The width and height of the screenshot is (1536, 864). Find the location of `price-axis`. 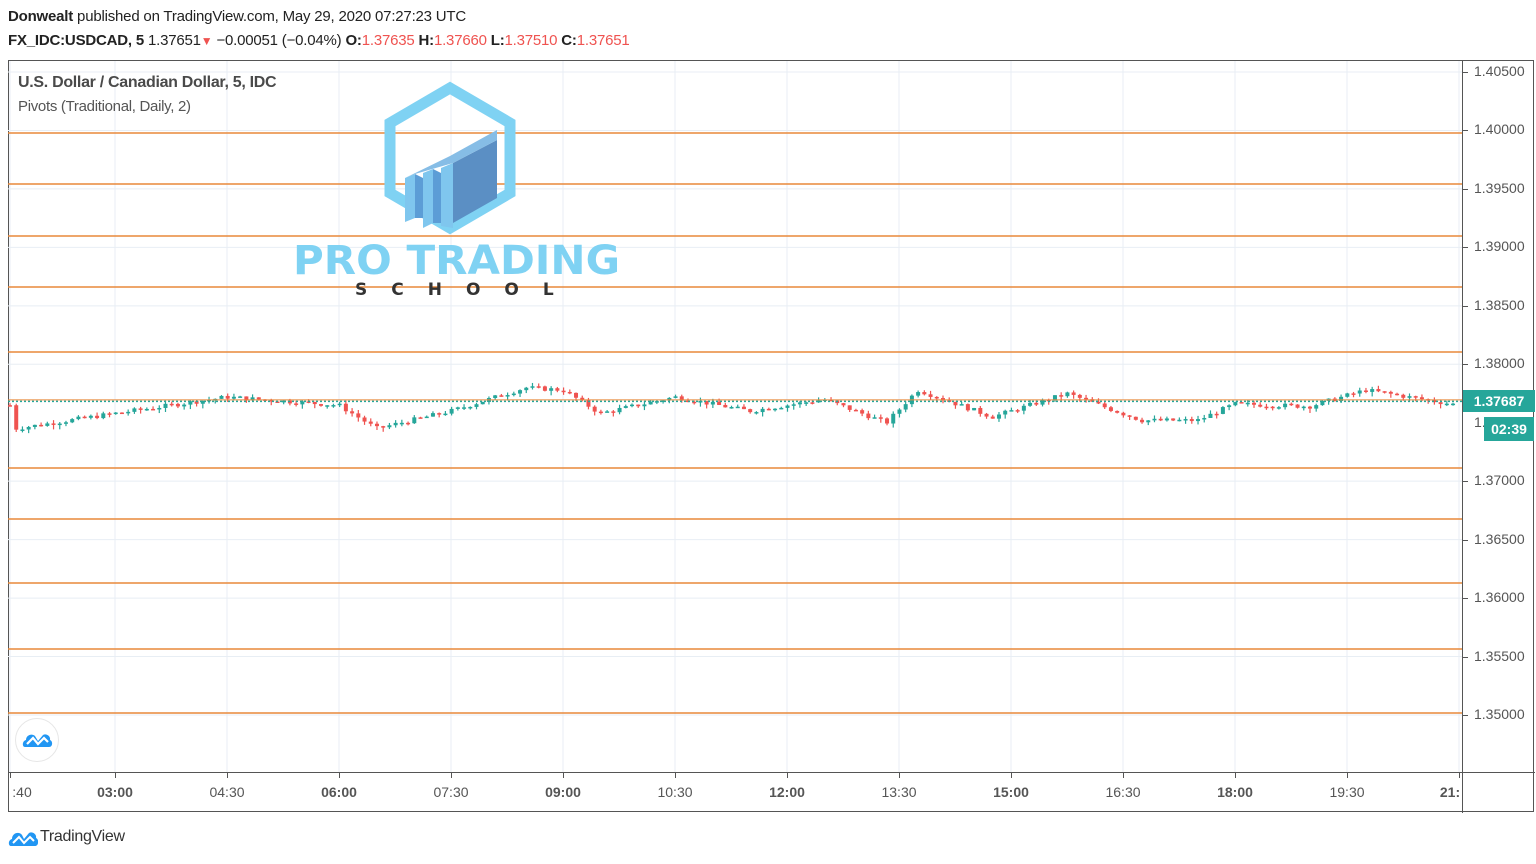

price-axis is located at coordinates (1499, 416).